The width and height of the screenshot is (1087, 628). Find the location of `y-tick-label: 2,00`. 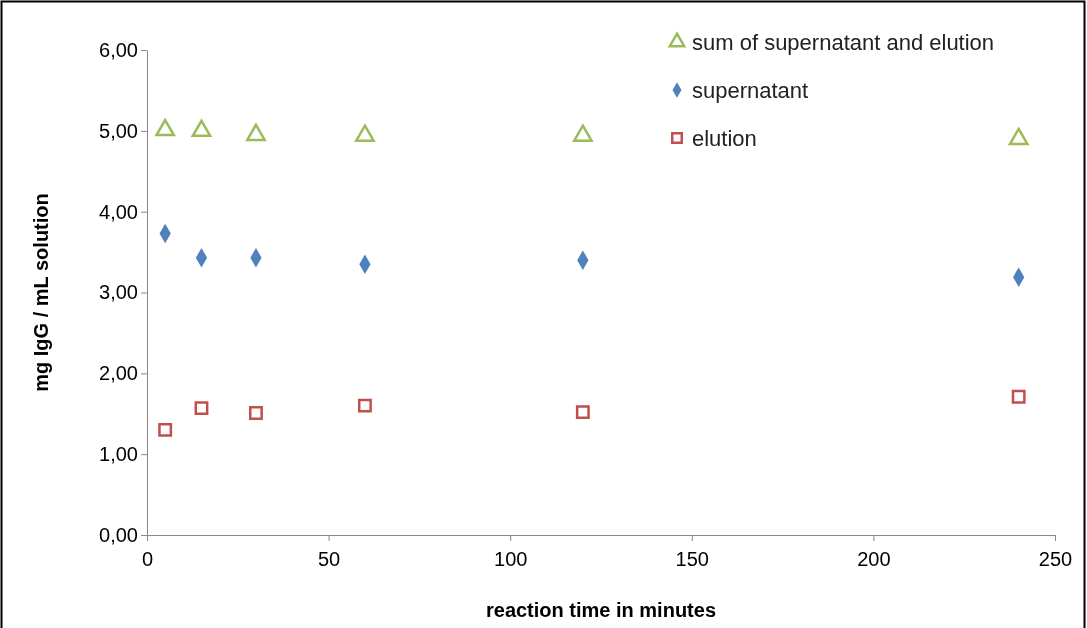

y-tick-label: 2,00 is located at coordinates (118, 373).